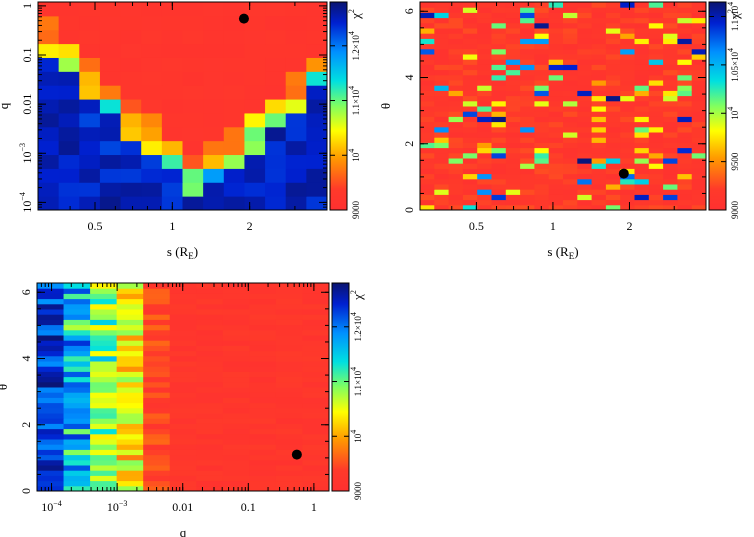 Image resolution: width=754 pixels, height=537 pixels. I want to click on colorbar-tick-label: 1.05×104, so click(733, 65).